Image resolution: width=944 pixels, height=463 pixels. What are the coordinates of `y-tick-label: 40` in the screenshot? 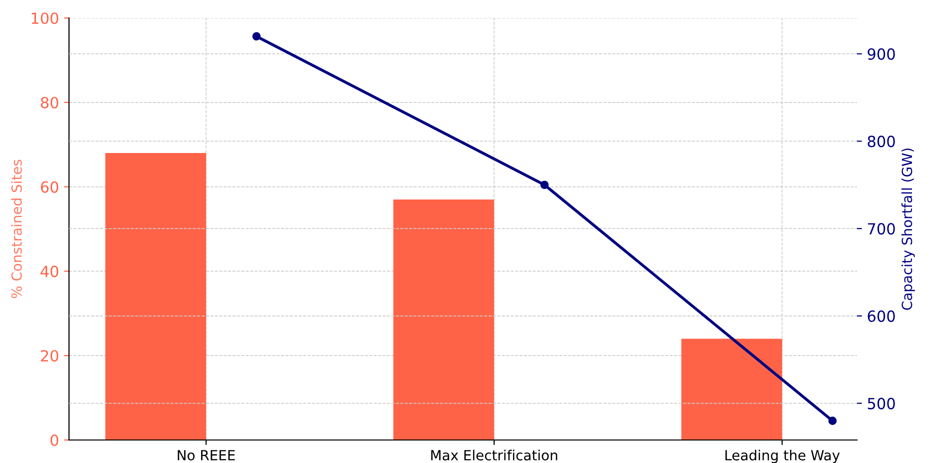 It's located at (49, 272).